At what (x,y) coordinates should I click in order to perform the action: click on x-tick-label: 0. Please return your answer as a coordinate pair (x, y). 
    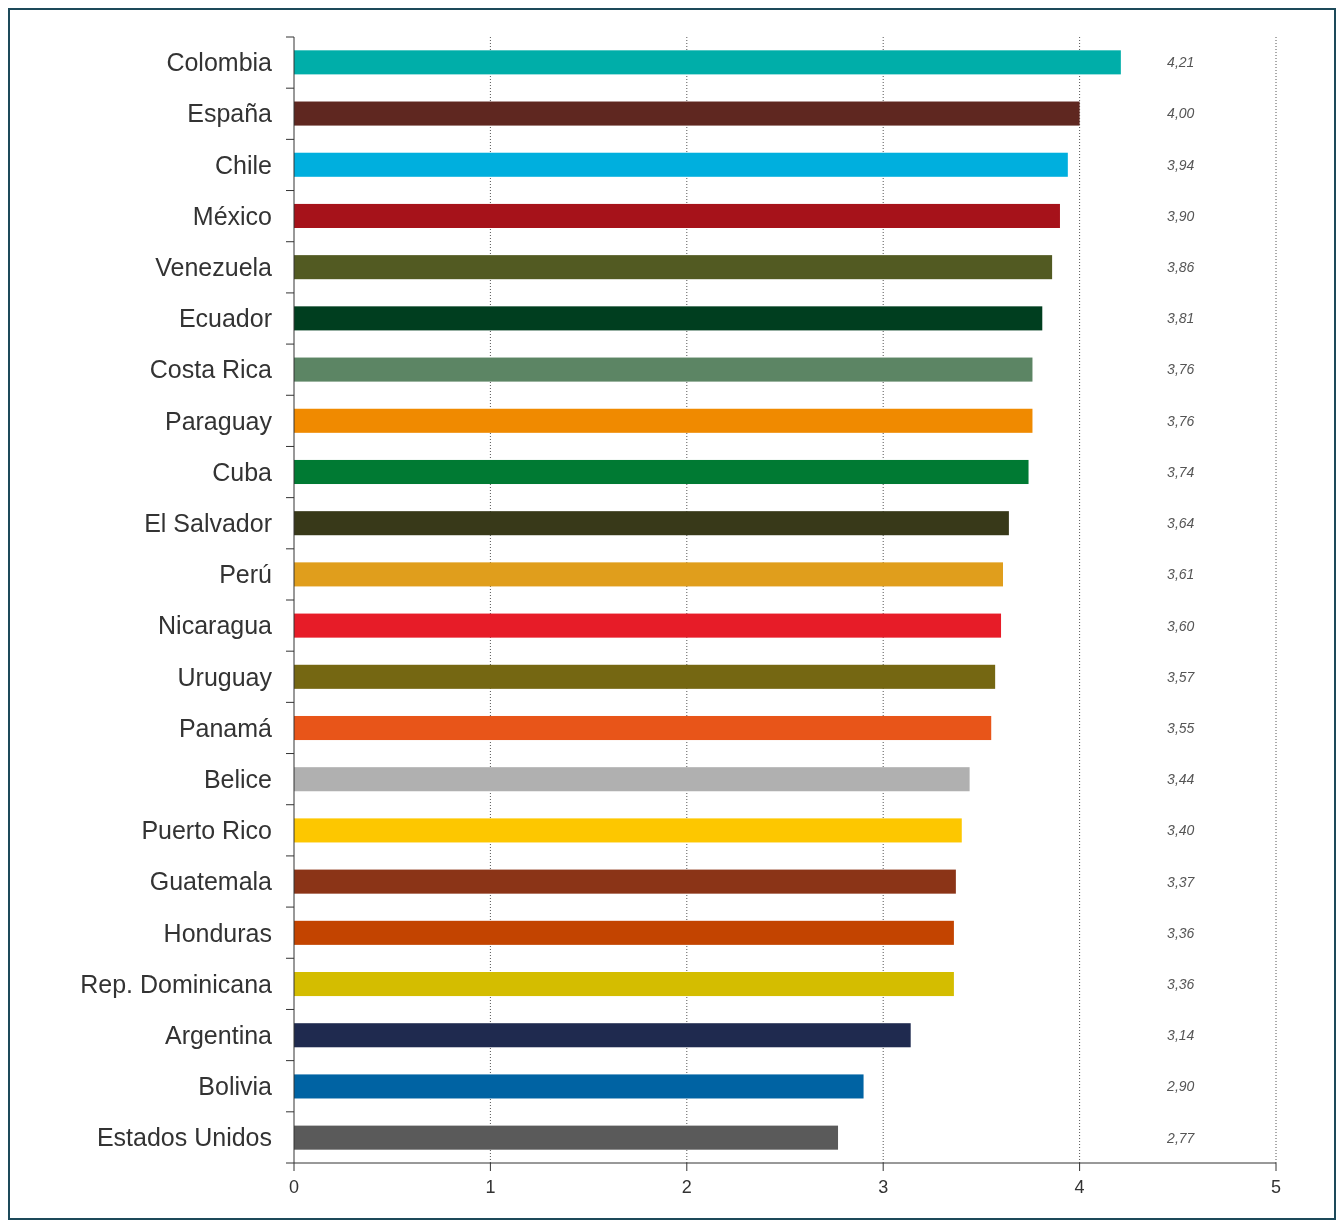
    Looking at the image, I should click on (294, 1187).